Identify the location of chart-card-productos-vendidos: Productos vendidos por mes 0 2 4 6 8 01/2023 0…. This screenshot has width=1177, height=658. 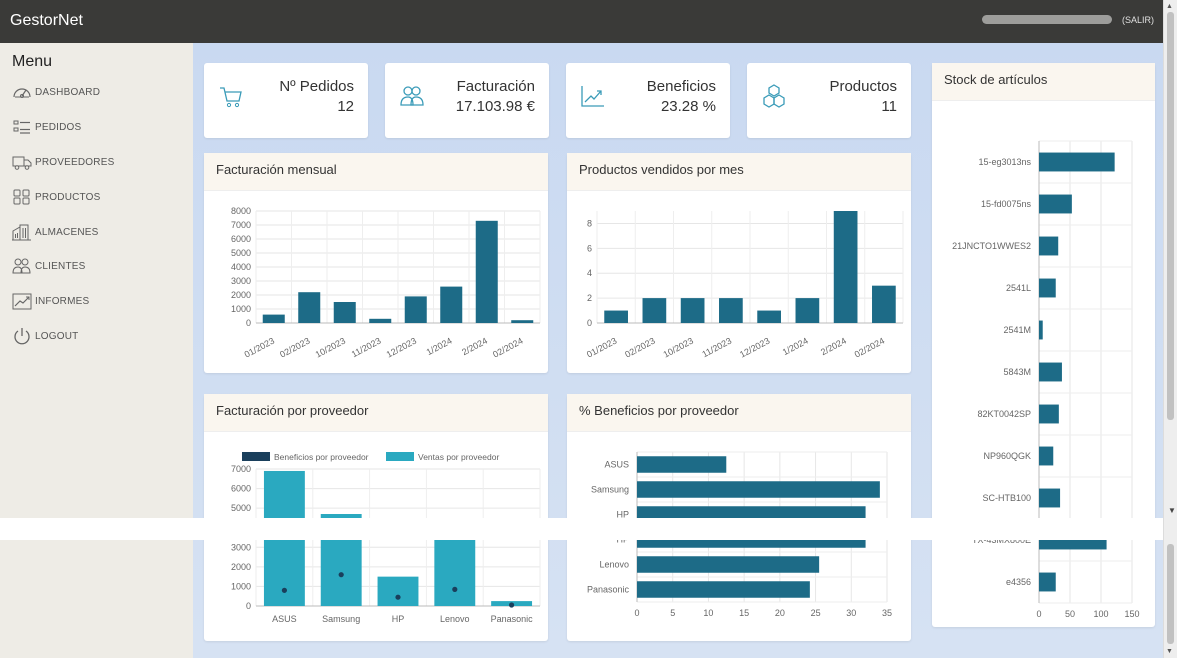
(739, 263).